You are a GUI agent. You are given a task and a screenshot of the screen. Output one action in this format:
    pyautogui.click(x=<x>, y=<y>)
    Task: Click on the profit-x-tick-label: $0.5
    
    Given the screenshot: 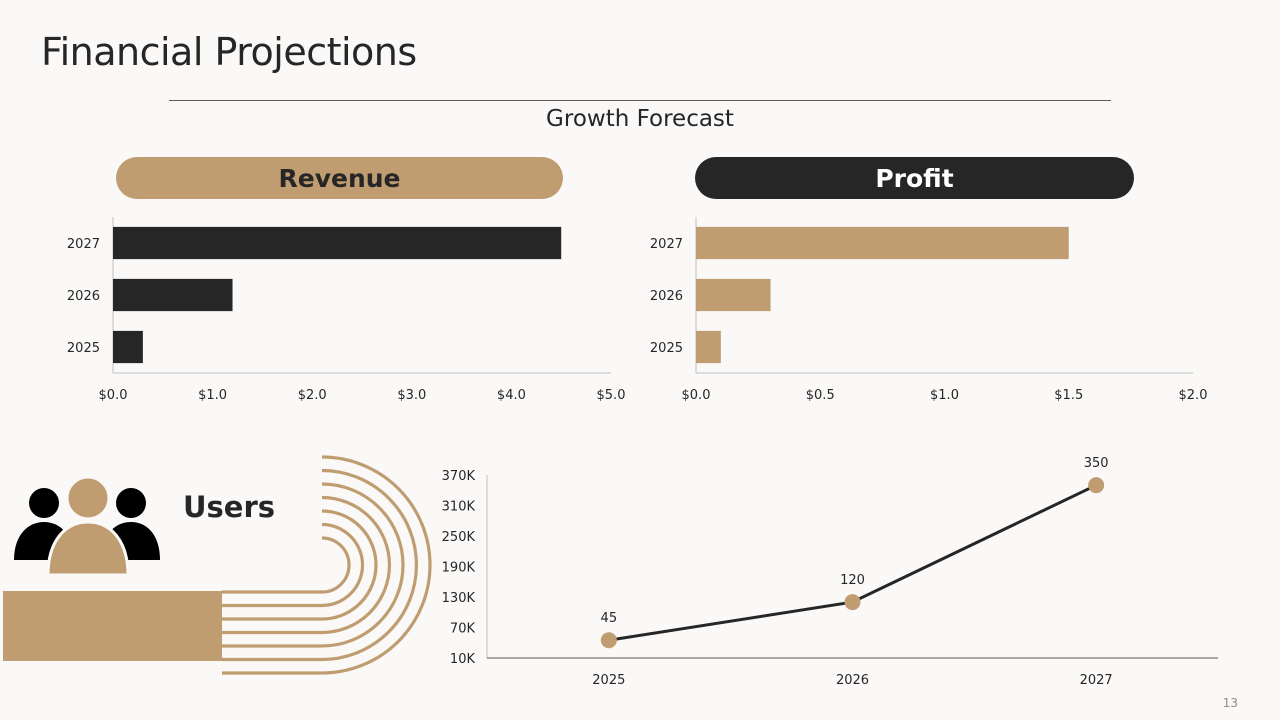 What is the action you would take?
    pyautogui.click(x=820, y=395)
    